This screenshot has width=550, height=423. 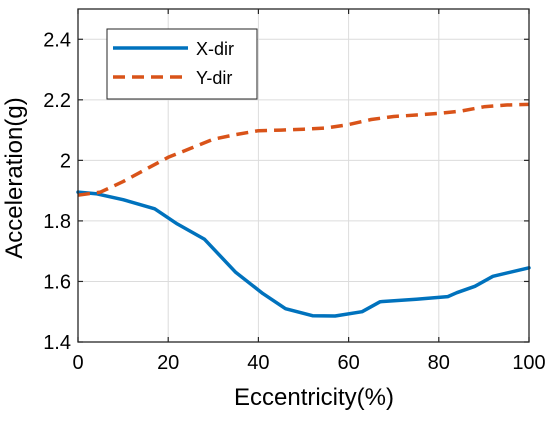 What do you see at coordinates (57, 222) in the screenshot?
I see `y-tick-label: 1.8` at bounding box center [57, 222].